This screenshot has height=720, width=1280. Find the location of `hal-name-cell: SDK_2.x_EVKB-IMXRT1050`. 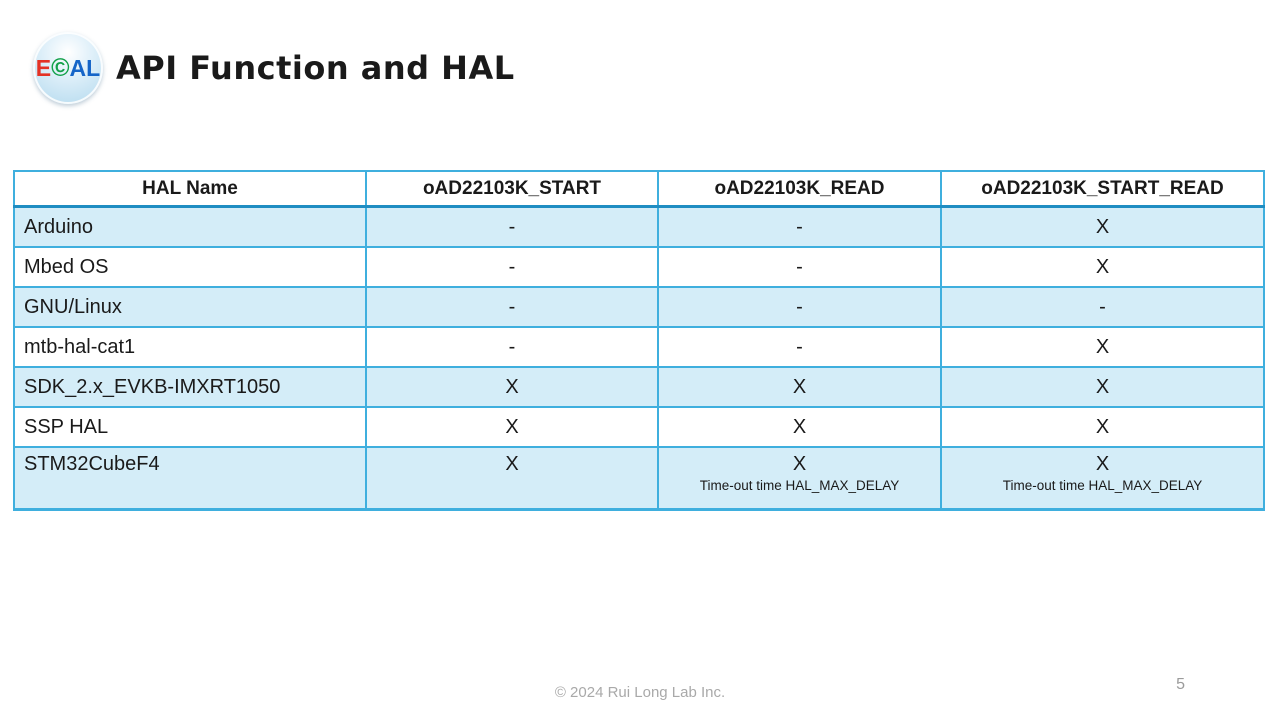

hal-name-cell: SDK_2.x_EVKB-IMXRT1050 is located at coordinates (190, 387).